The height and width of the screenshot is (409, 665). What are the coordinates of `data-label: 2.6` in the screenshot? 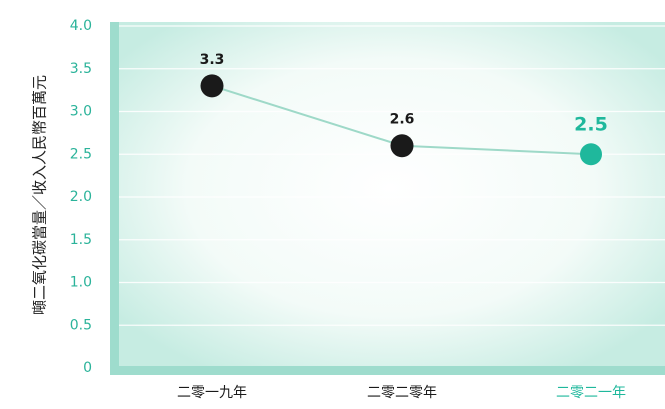 It's located at (402, 120).